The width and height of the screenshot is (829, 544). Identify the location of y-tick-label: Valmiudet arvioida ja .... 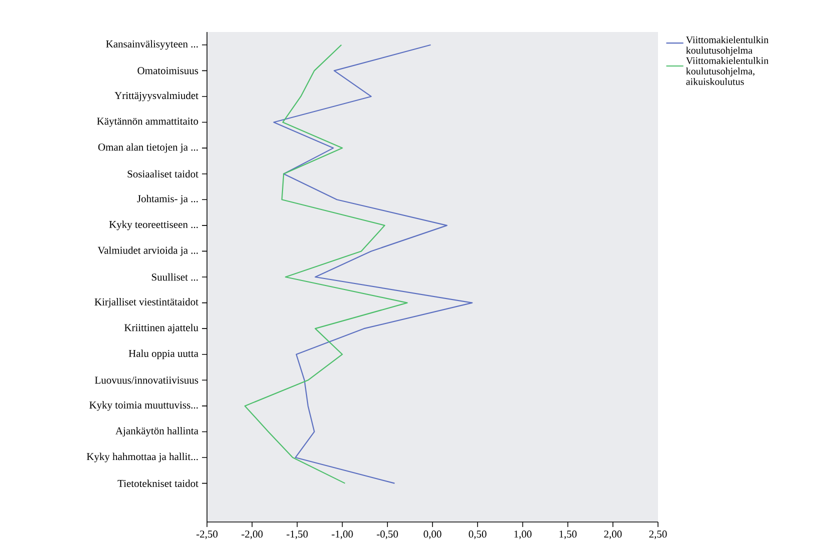
(148, 251).